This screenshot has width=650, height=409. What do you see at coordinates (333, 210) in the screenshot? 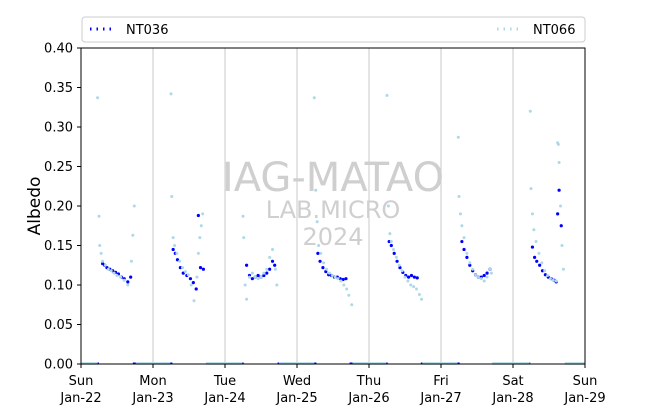
I see `watermark-line-2: LAB.MICRO` at bounding box center [333, 210].